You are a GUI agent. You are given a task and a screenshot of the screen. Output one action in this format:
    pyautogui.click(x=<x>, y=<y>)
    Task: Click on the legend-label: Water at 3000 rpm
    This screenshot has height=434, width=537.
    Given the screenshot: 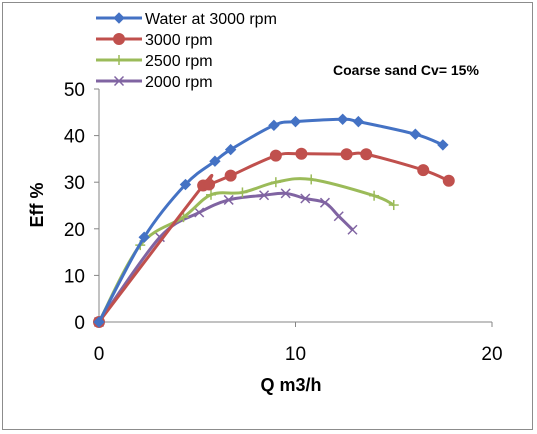 What is the action you would take?
    pyautogui.click(x=211, y=19)
    